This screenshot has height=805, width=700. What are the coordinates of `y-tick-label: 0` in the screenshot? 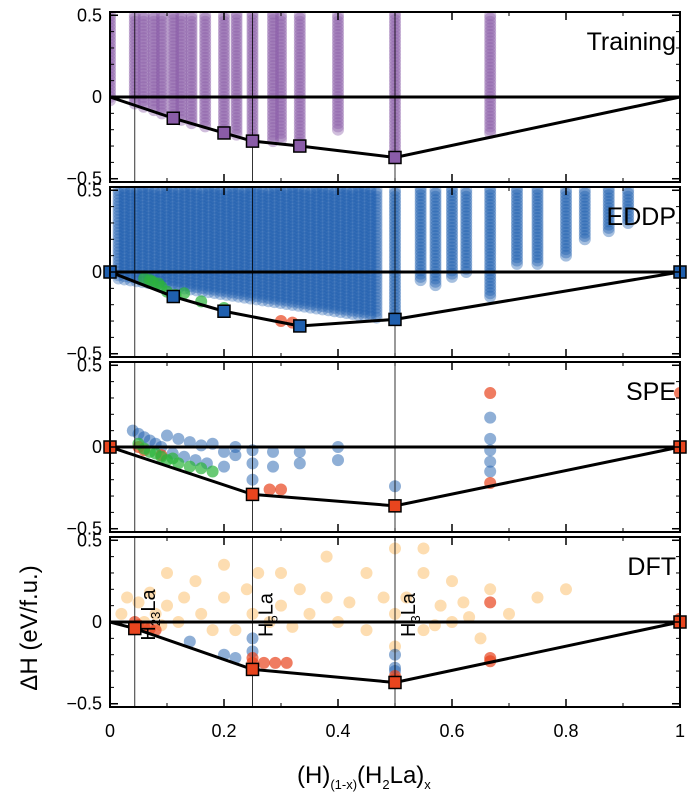 It's located at (97, 622).